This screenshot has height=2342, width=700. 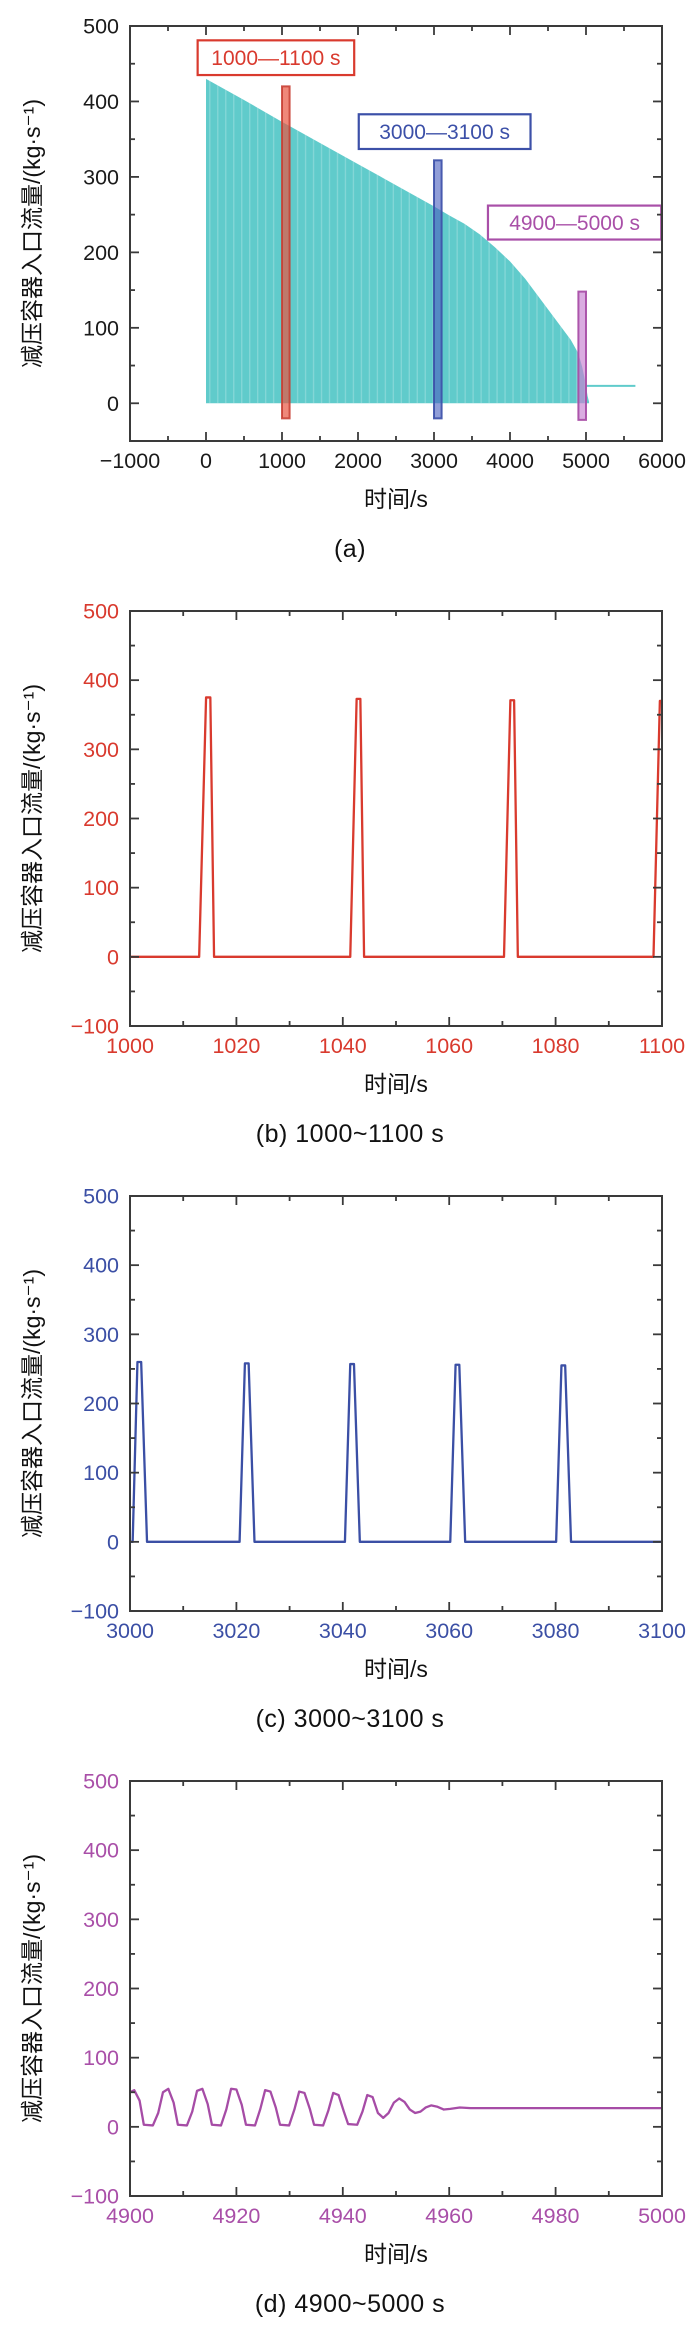 I want to click on svg-text: 3060, so click(x=449, y=1631).